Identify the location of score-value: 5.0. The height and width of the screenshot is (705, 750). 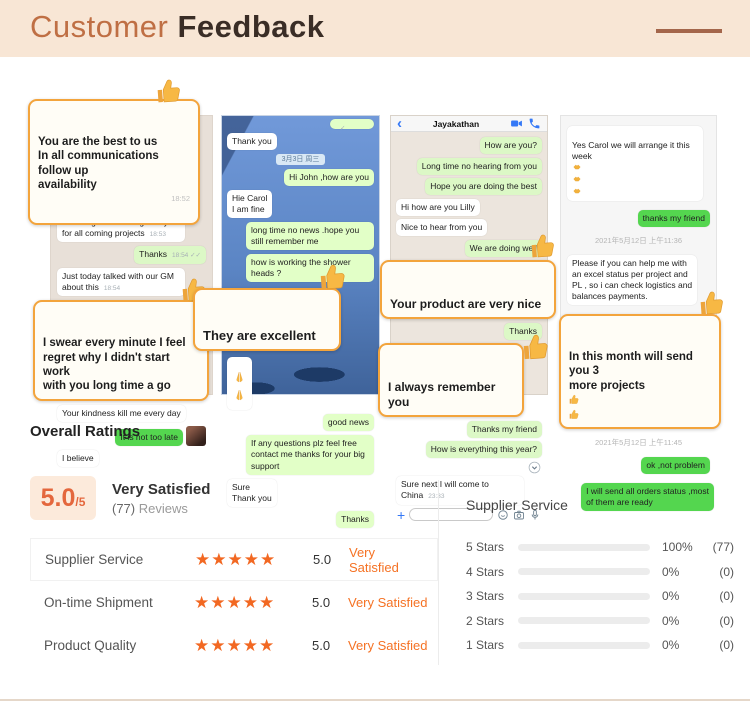
(58, 497).